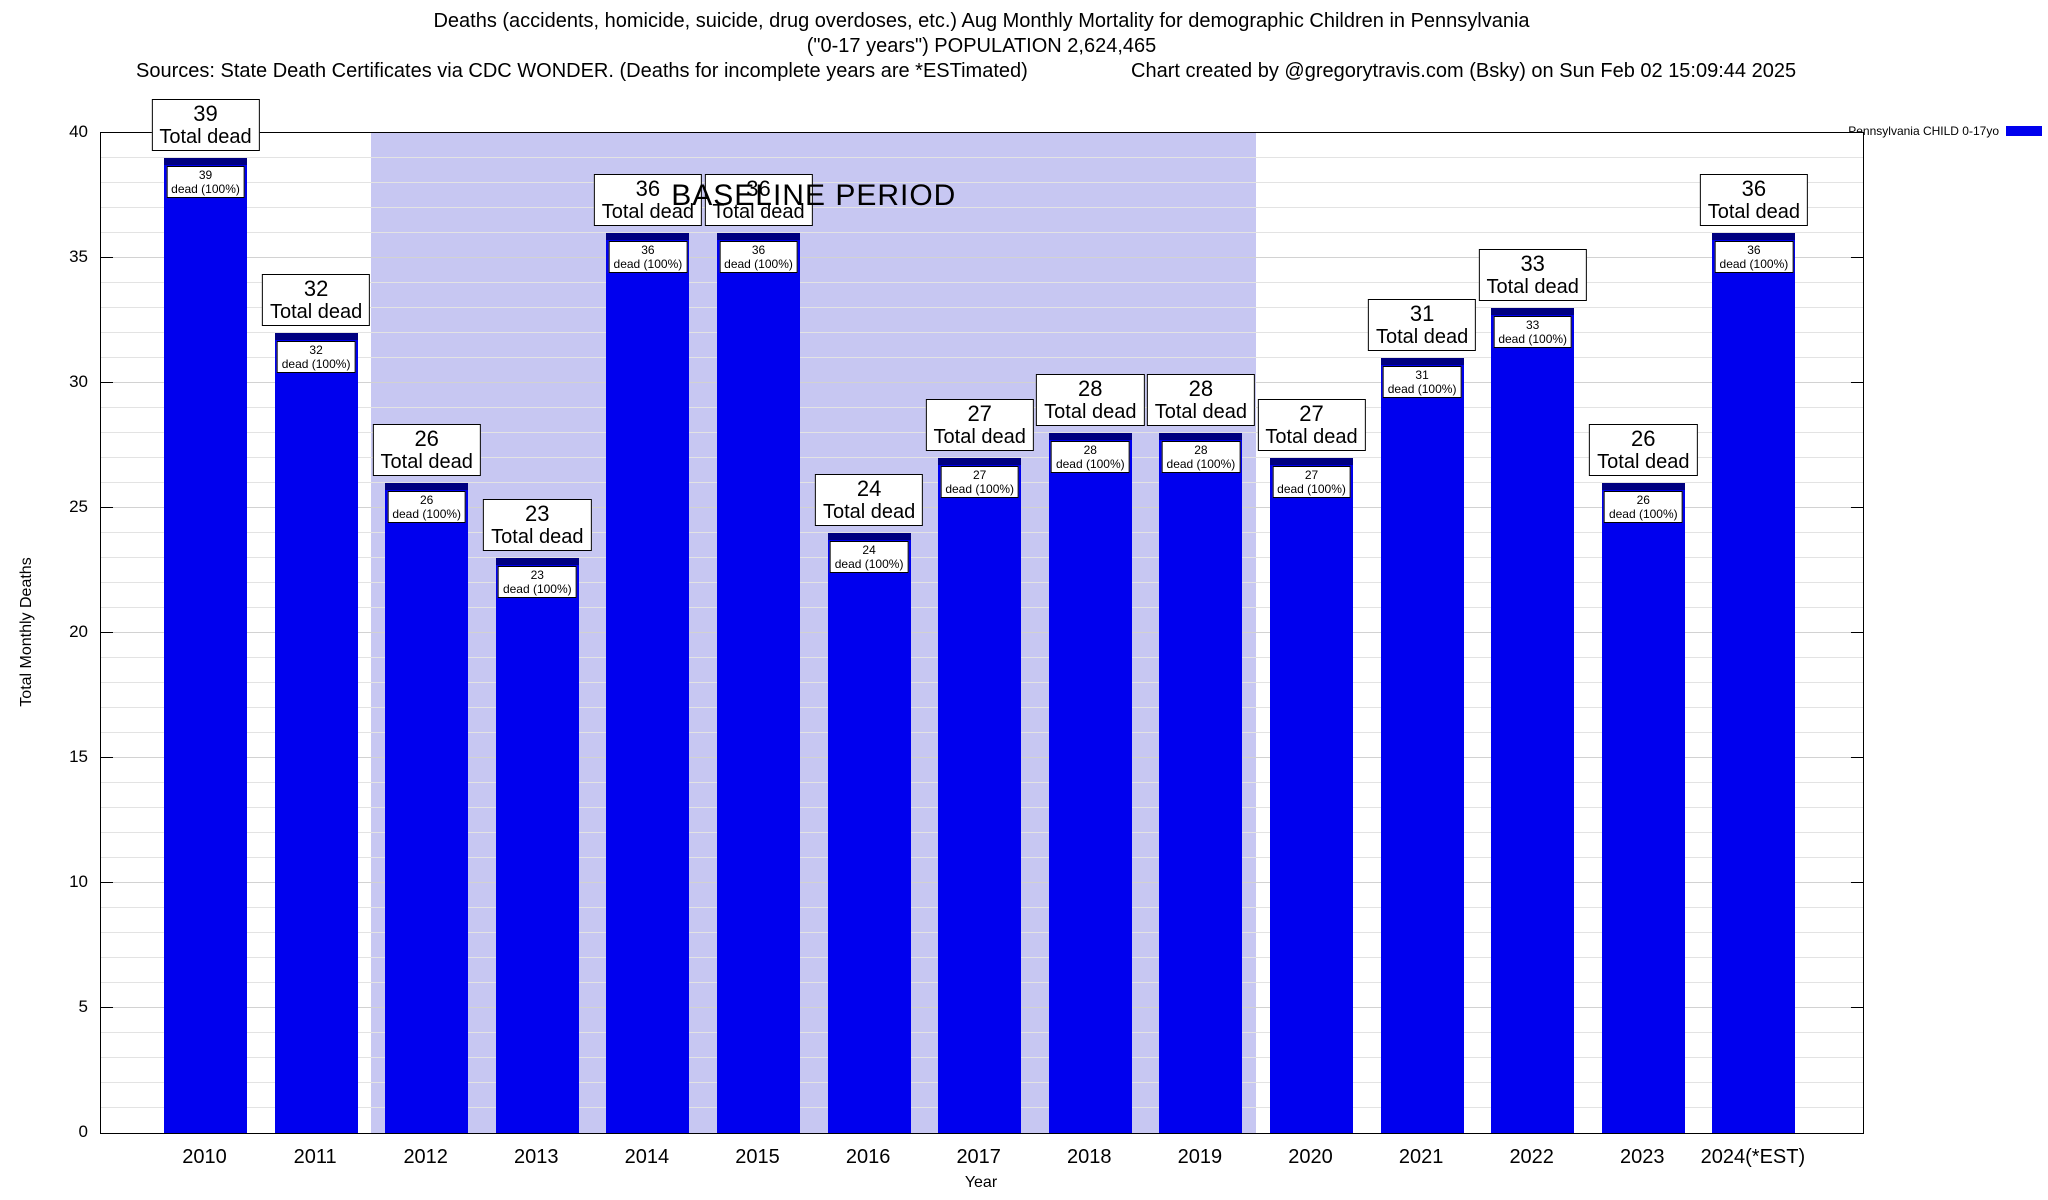 The height and width of the screenshot is (1200, 2048). What do you see at coordinates (78, 631) in the screenshot?
I see `y-axis-tick-label: 20` at bounding box center [78, 631].